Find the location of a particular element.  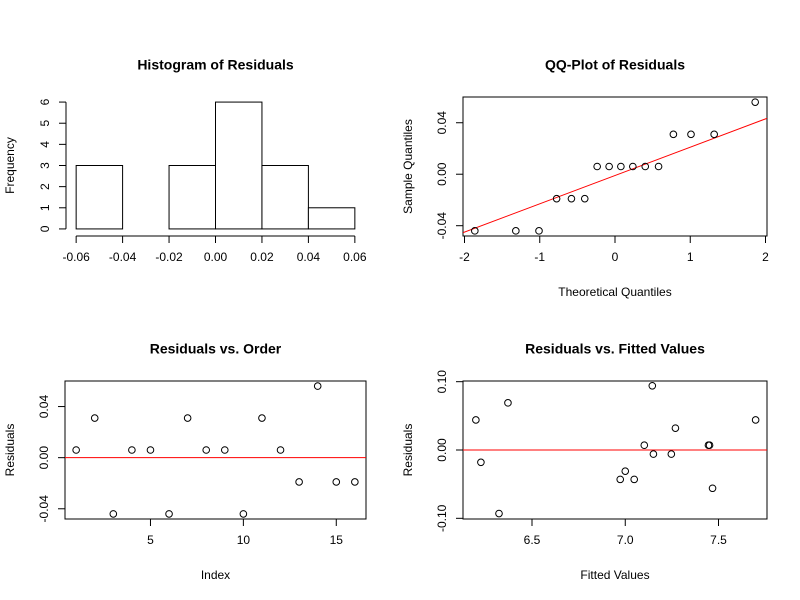

x-tick-label: 7.0 is located at coordinates (625, 540).